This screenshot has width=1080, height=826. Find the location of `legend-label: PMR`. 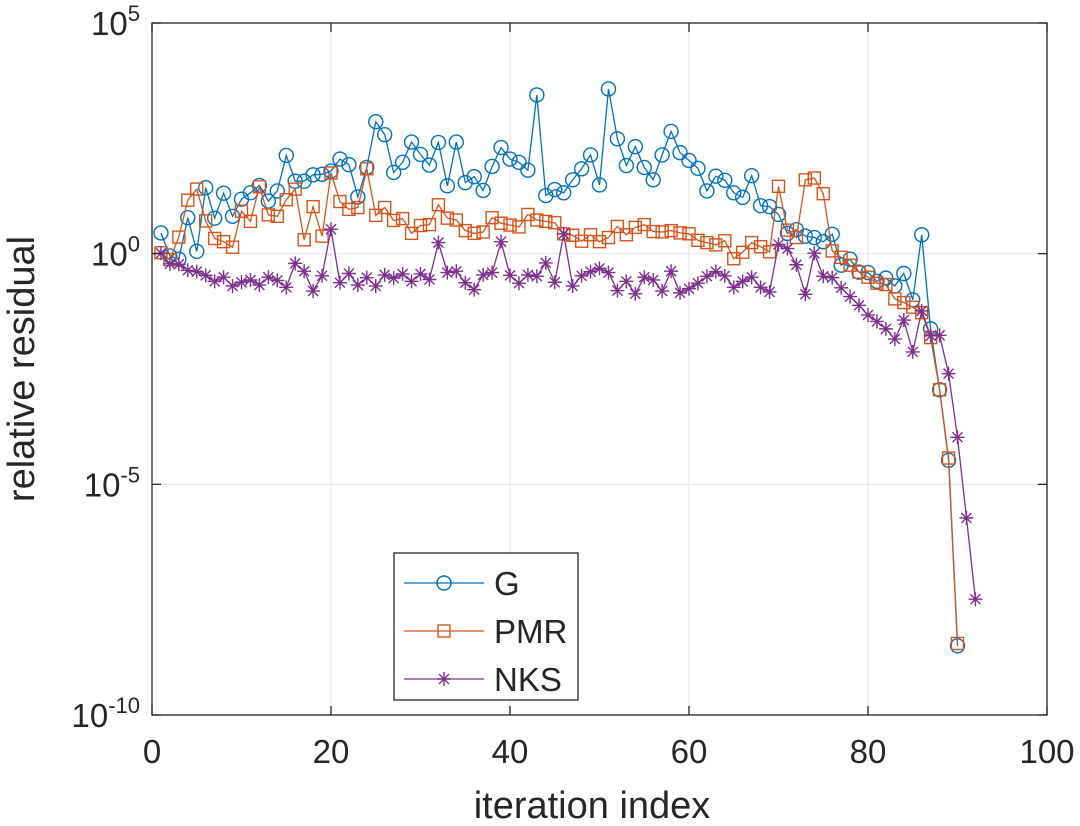

legend-label: PMR is located at coordinates (530, 631).